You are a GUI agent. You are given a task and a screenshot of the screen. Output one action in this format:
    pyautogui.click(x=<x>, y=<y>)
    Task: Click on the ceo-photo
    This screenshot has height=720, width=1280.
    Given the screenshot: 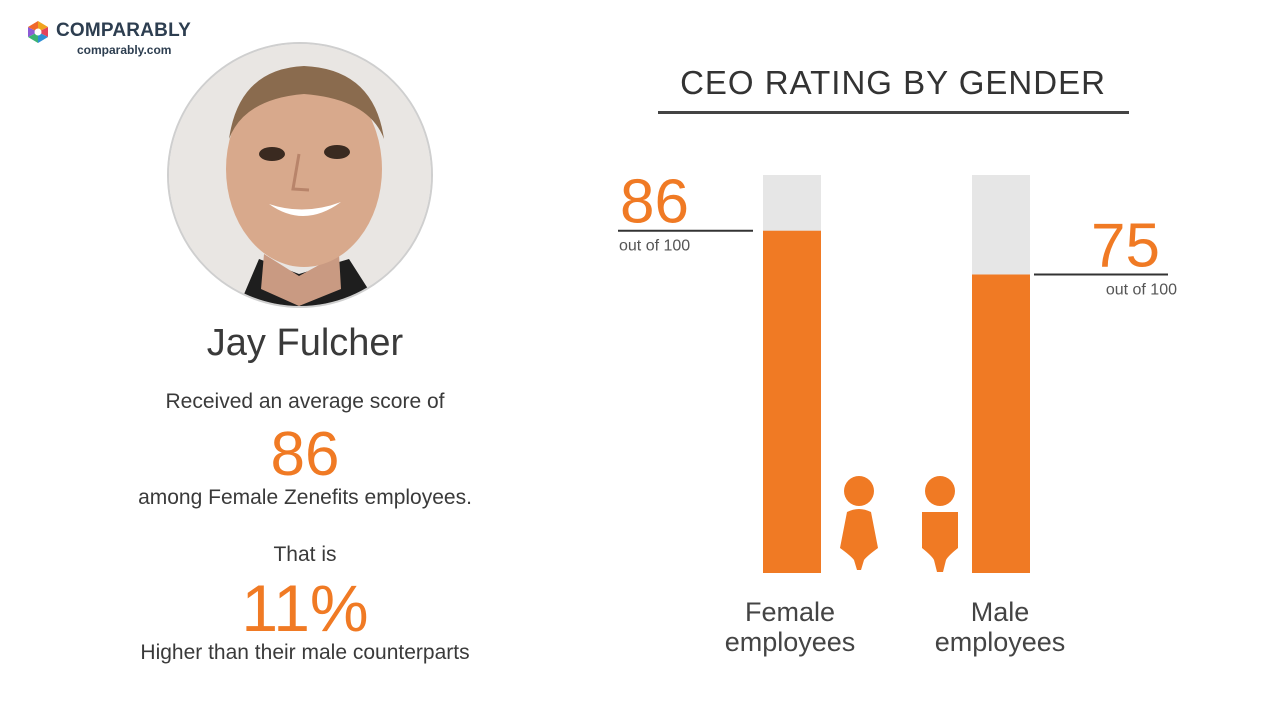 What is the action you would take?
    pyautogui.click(x=300, y=175)
    